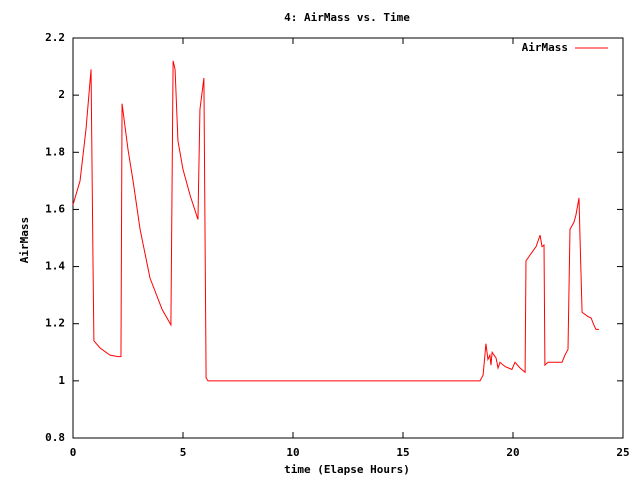  Describe the element at coordinates (402, 452) in the screenshot. I see `x-tick-label: 15` at that location.